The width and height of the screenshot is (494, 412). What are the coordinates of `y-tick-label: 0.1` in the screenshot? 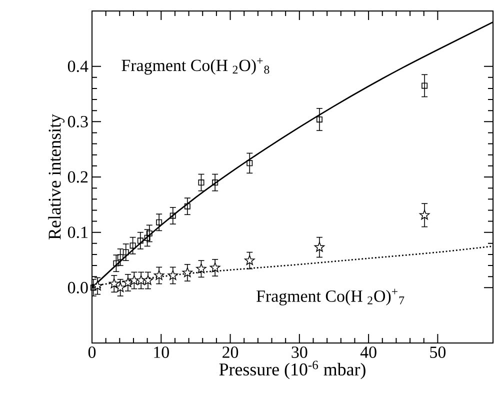 It's located at (78, 232).